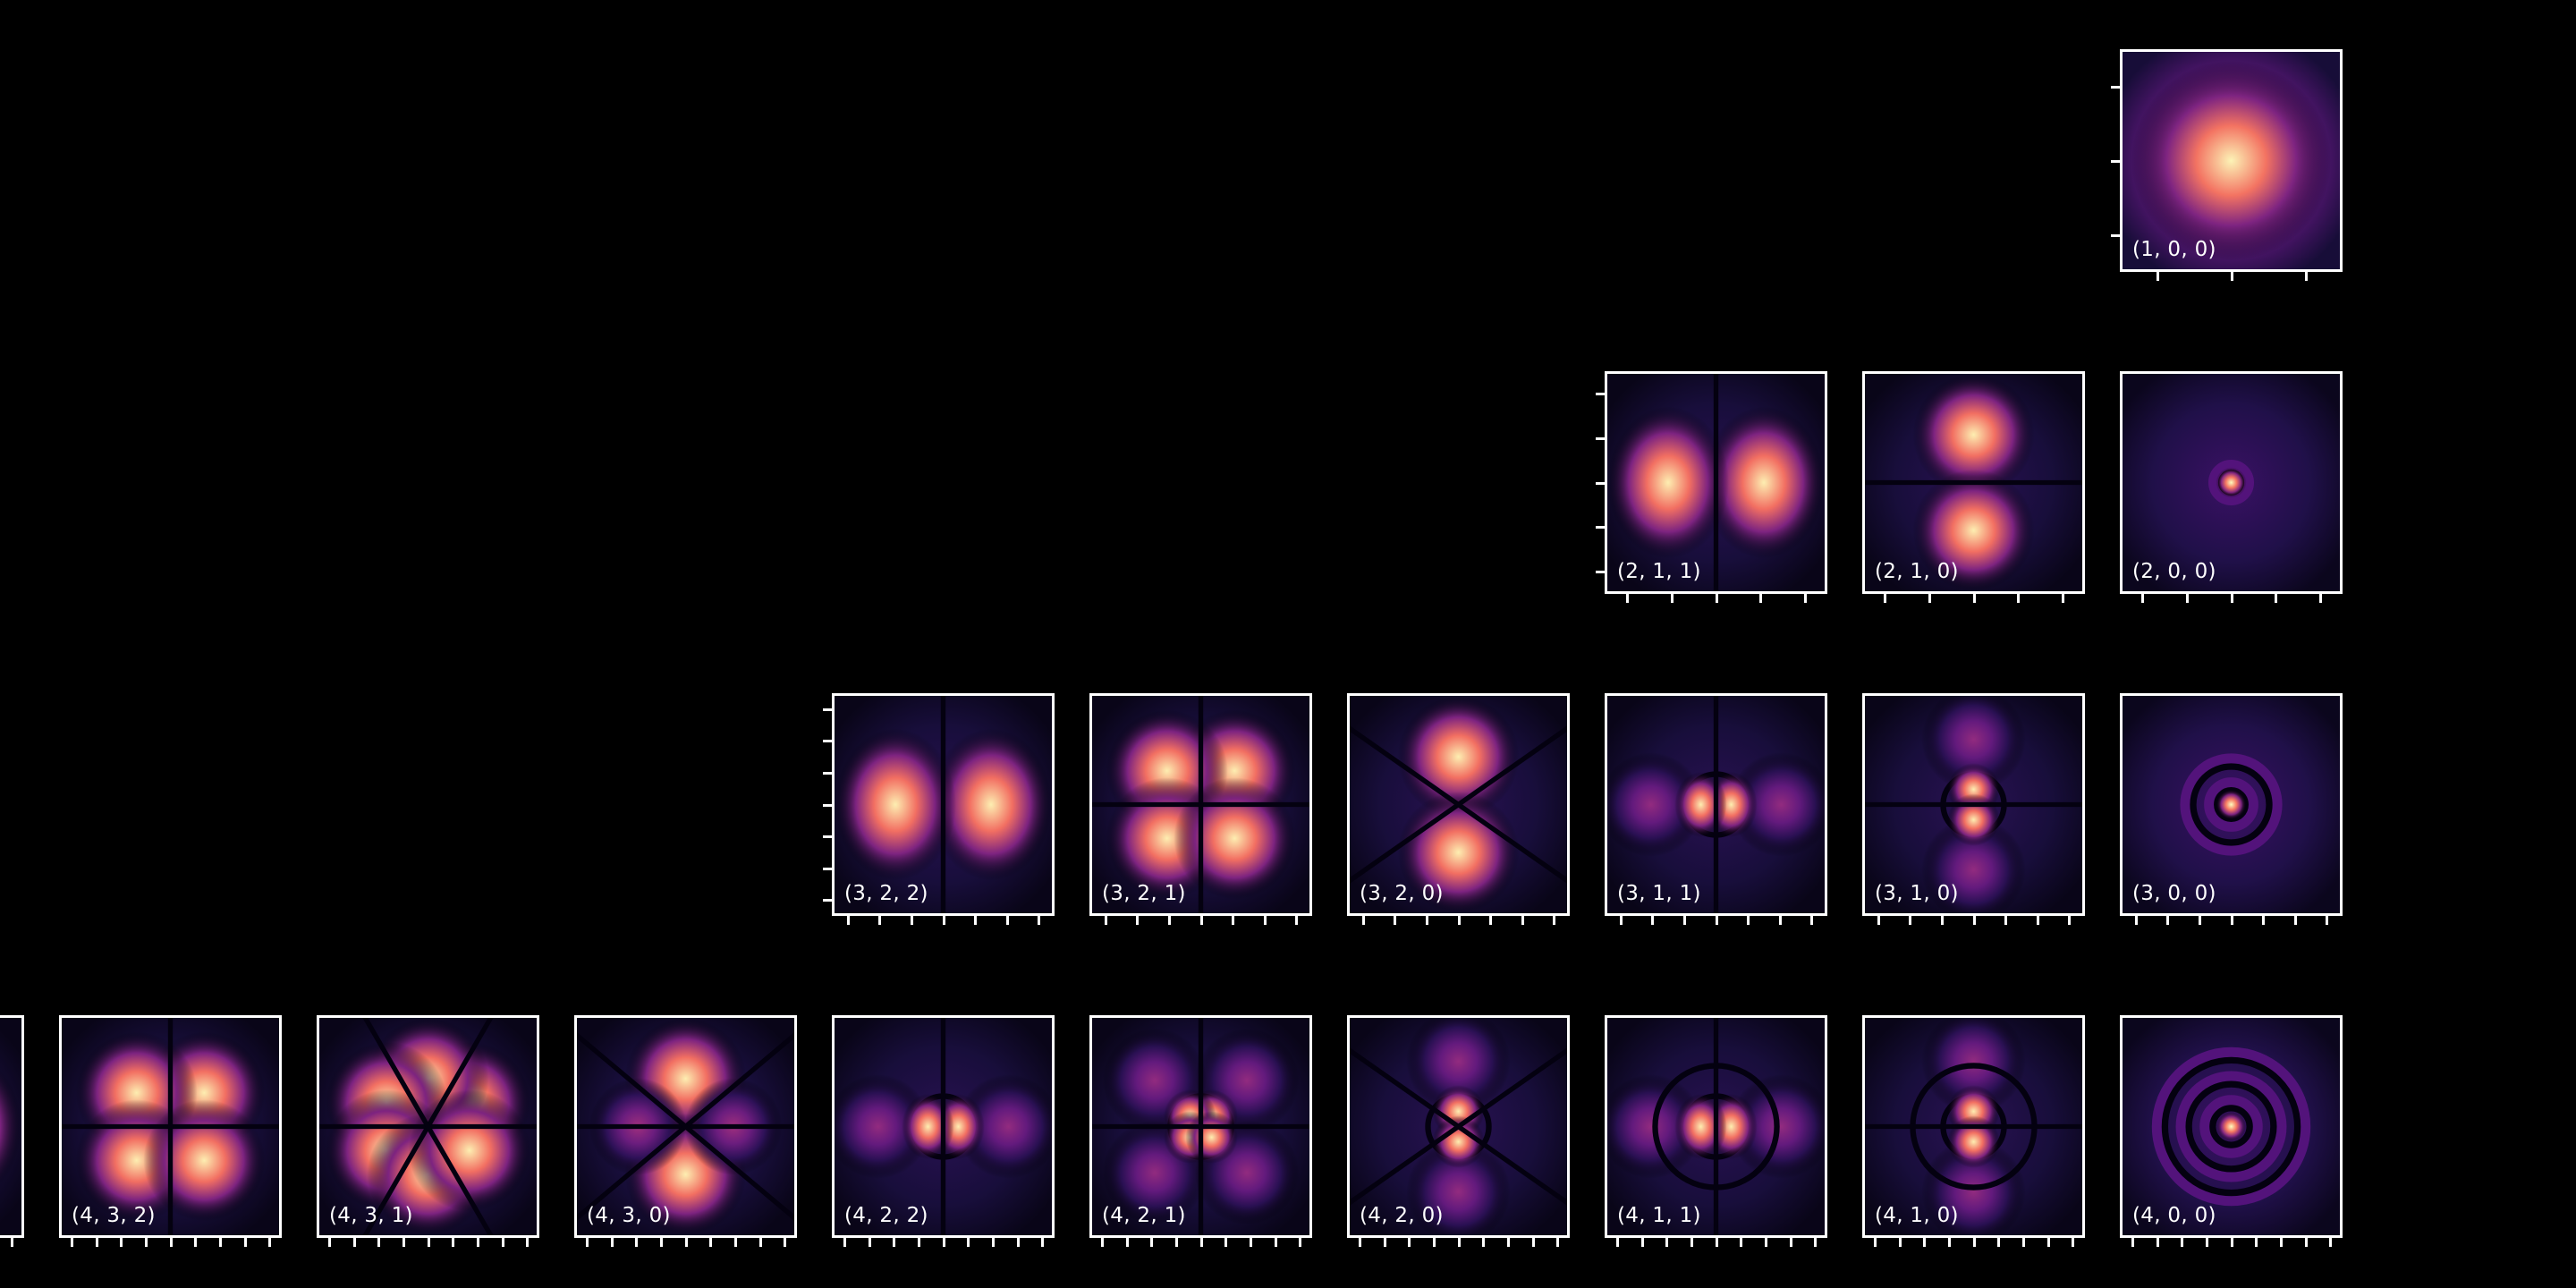  I want to click on orbital-panel: (3, 2, 1), so click(1200, 804).